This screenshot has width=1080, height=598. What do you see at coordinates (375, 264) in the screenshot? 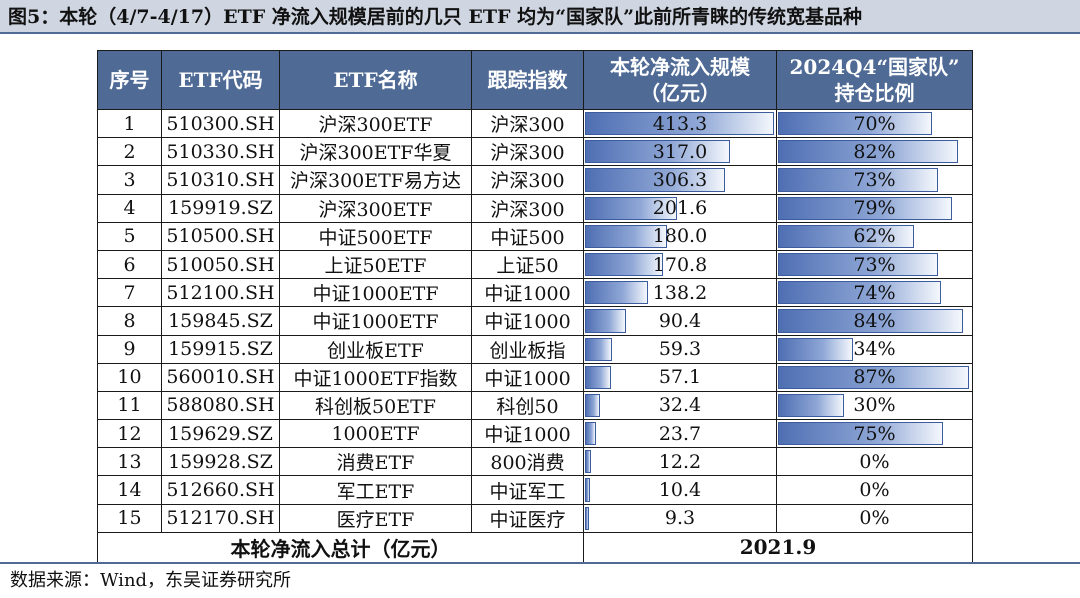
I see `cell-name: 上证50ETF` at bounding box center [375, 264].